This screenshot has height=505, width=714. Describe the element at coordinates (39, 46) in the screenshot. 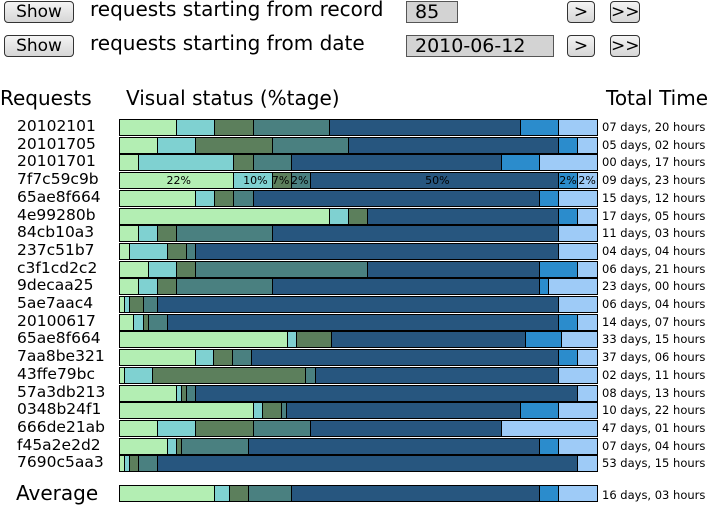

I see `show-by-date-button: Show` at that location.